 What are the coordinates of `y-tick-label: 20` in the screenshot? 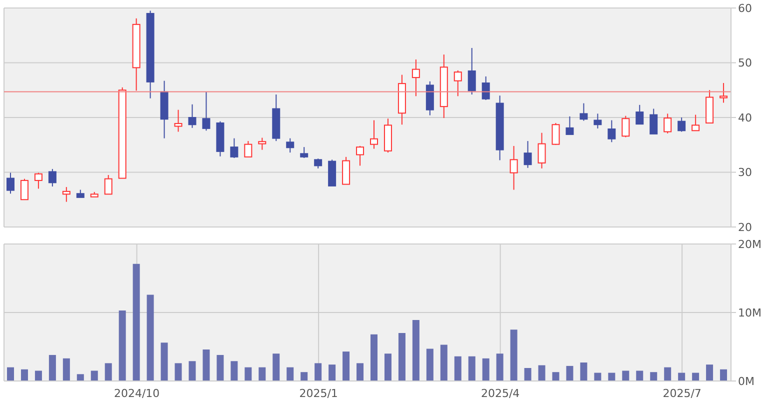 It's located at (745, 227).